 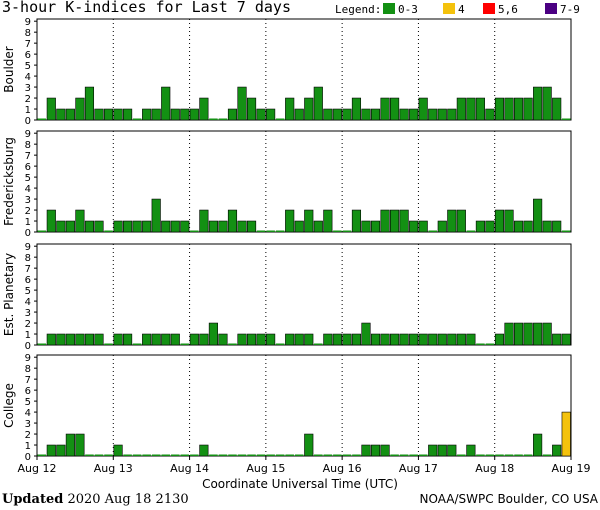 What do you see at coordinates (28, 156) in the screenshot?
I see `y-tick-label: 7` at bounding box center [28, 156].